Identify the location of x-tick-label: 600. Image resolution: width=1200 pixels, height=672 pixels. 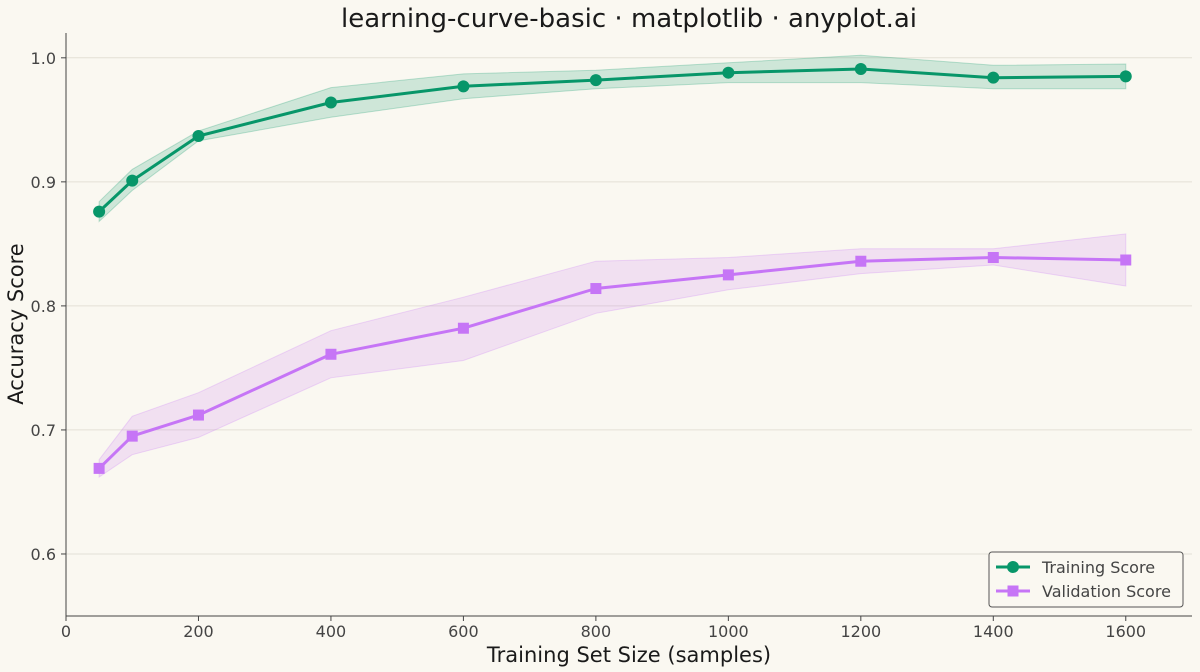
(463, 631).